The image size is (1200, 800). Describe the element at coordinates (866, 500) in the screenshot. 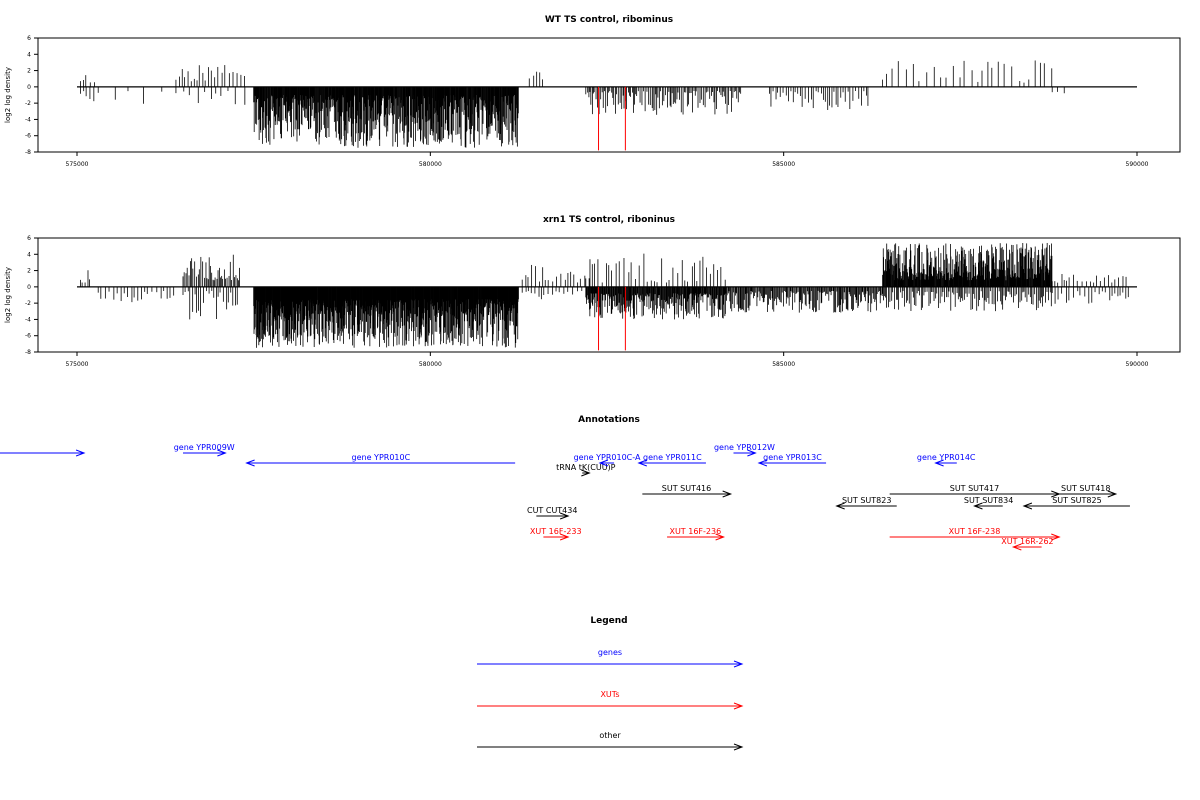

I see `annotation-label: SUT SUT823` at that location.